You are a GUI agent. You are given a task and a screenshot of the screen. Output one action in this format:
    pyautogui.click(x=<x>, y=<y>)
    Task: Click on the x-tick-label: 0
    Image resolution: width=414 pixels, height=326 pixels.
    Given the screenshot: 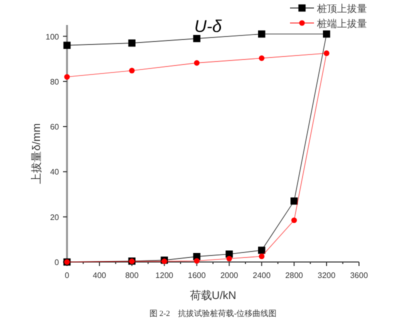 What is the action you would take?
    pyautogui.click(x=67, y=275)
    